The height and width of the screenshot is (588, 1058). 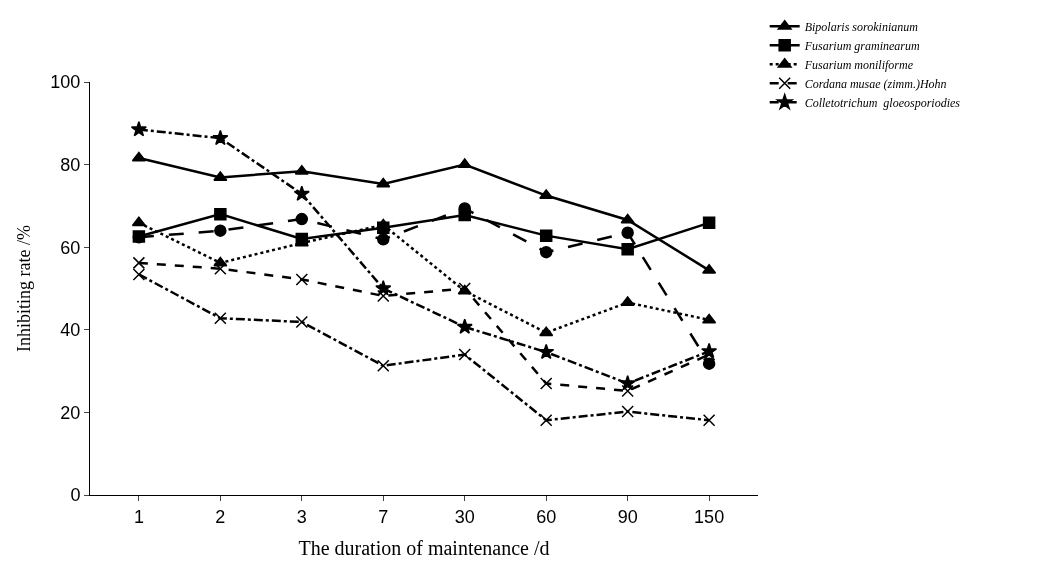 I want to click on y-axis-title: Inhibiting rate /%, so click(x=23, y=288).